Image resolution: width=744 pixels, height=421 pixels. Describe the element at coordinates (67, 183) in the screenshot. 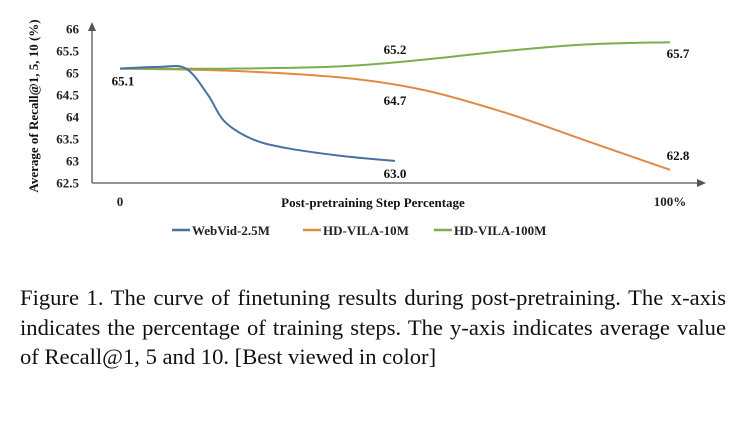

I see `y-tick-label: 62.5` at that location.